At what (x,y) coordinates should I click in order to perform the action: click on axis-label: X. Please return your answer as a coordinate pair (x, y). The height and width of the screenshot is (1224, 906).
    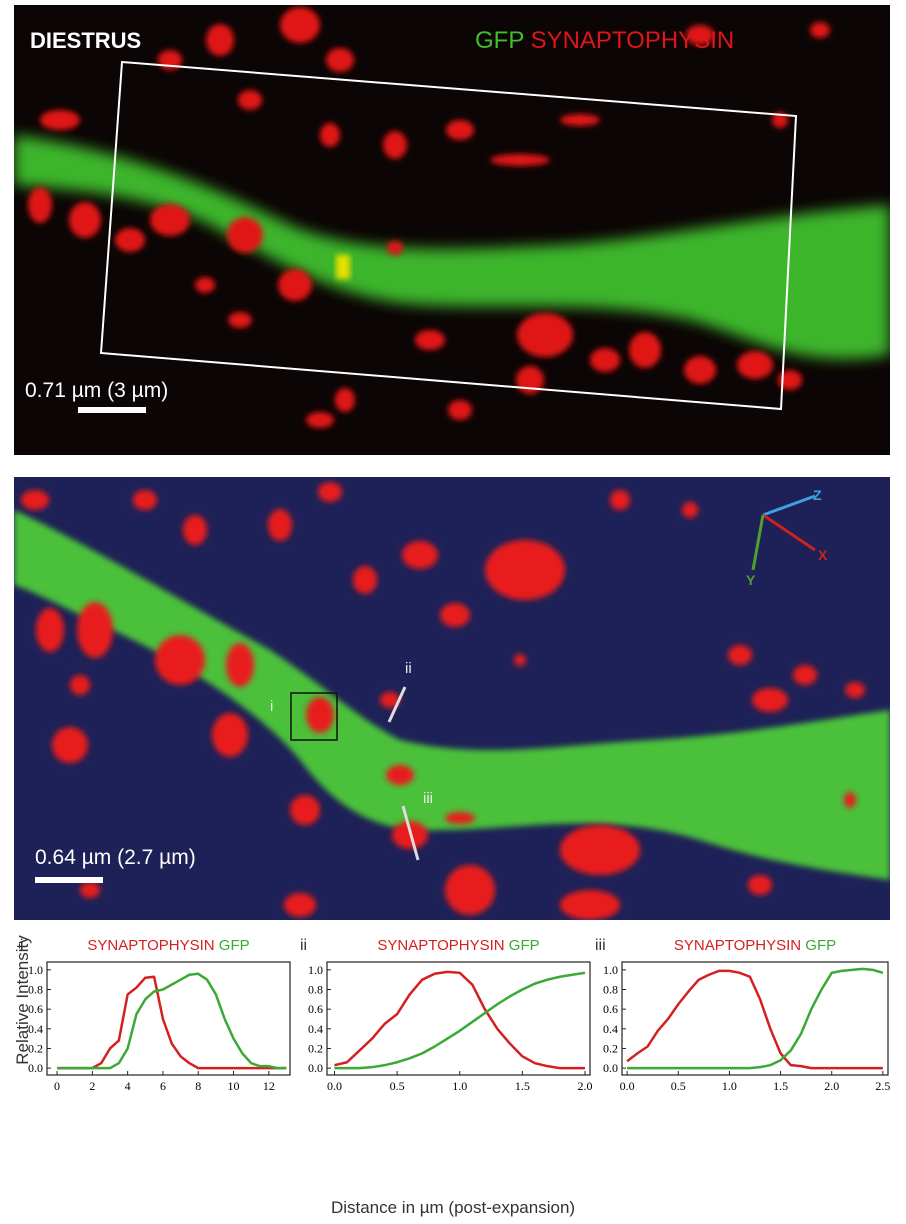
    Looking at the image, I should click on (823, 555).